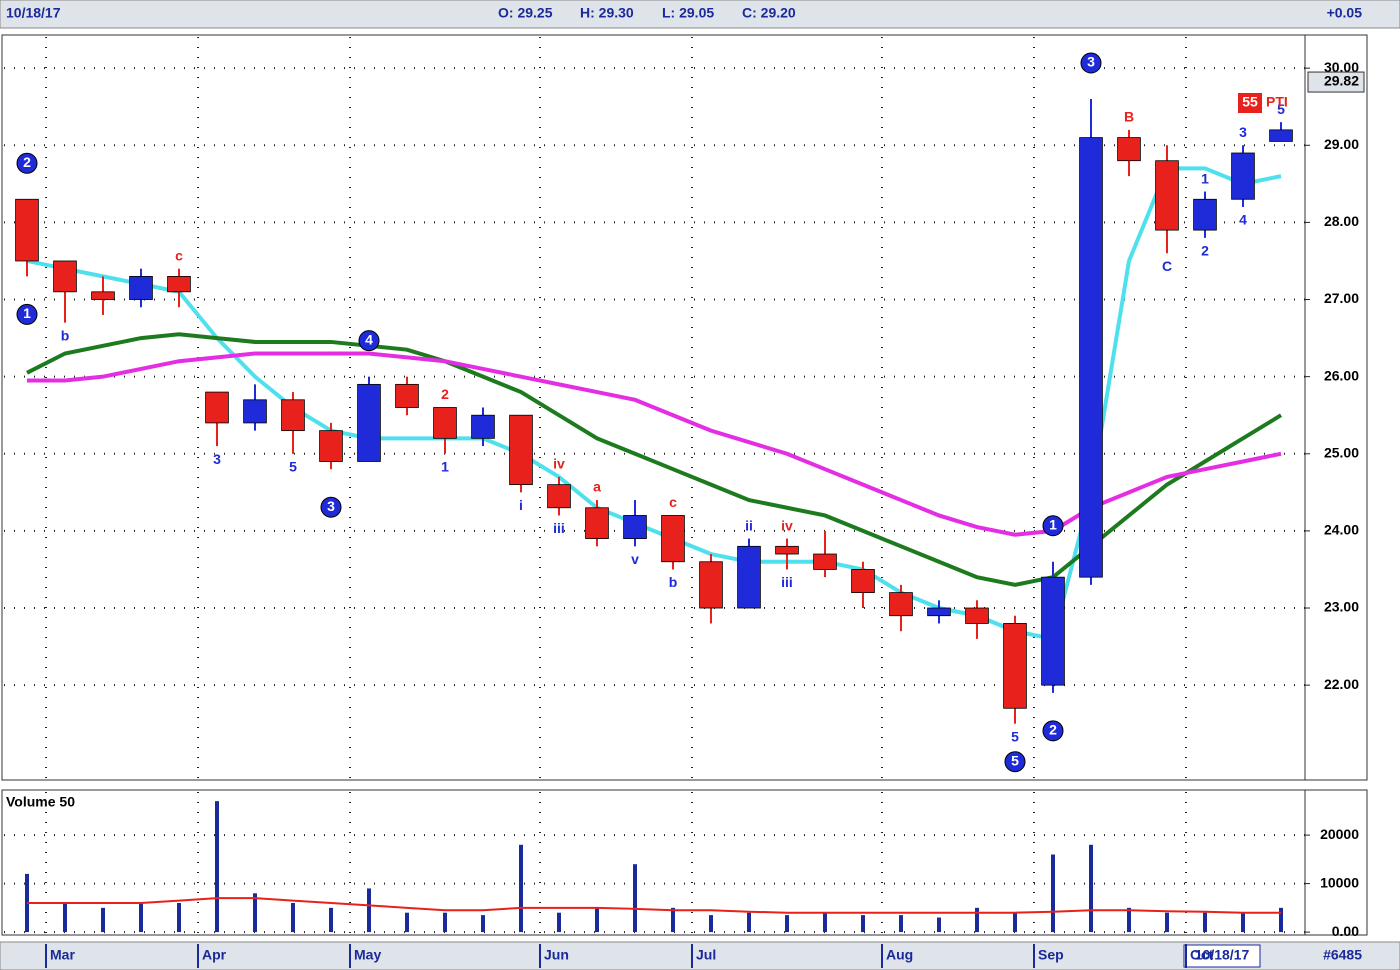 This screenshot has height=970, width=1400. I want to click on pti-label: PTI, so click(1277, 102).